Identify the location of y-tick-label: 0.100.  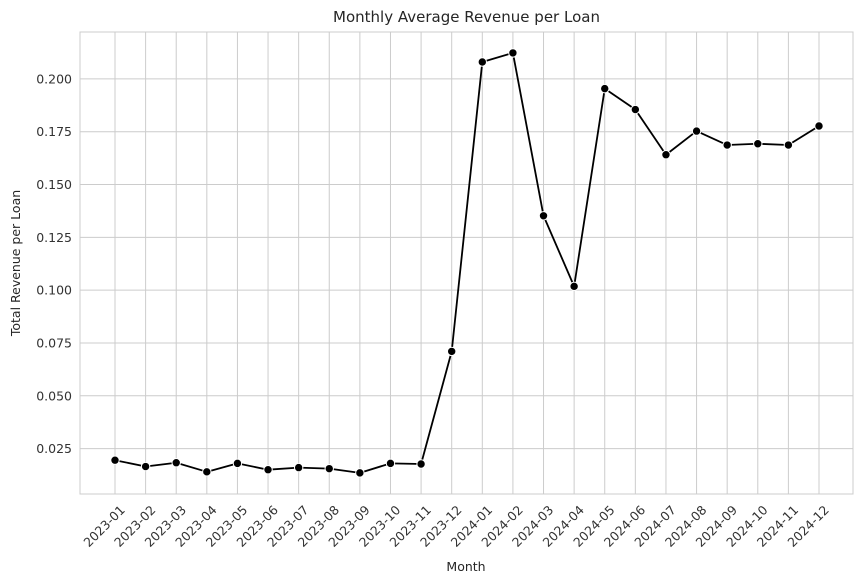
(54, 290).